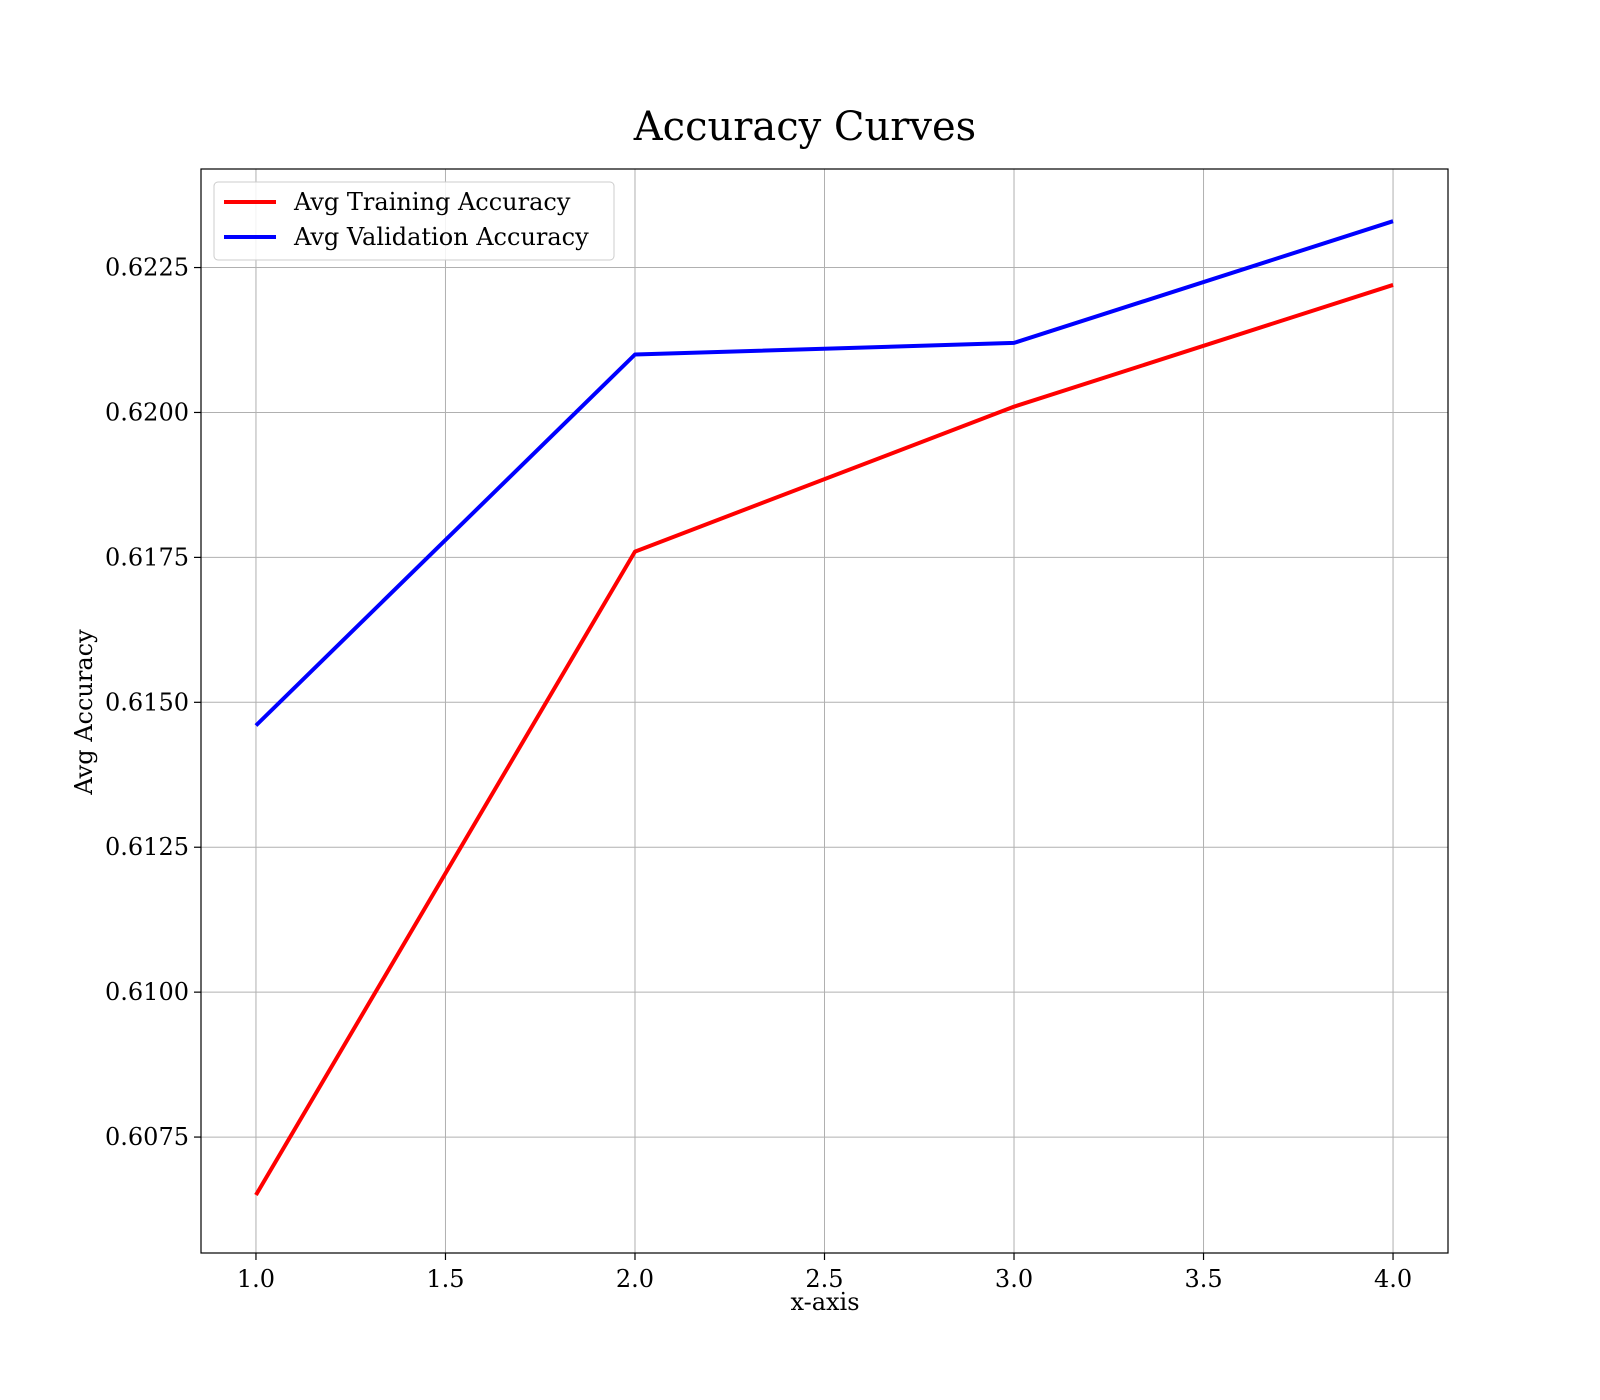 The width and height of the screenshot is (1600, 1400). I want to click on x-tick-label: 4.0, so click(1393, 1279).